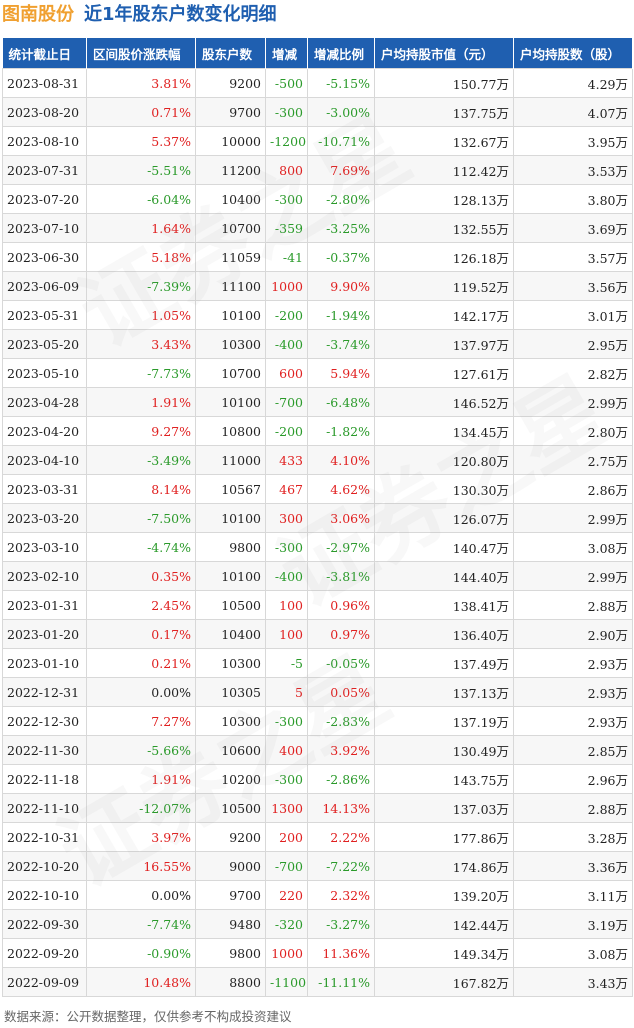 Image resolution: width=634 pixels, height=1028 pixels. What do you see at coordinates (44, 924) in the screenshot?
I see `cell-date: 2022-09-30` at bounding box center [44, 924].